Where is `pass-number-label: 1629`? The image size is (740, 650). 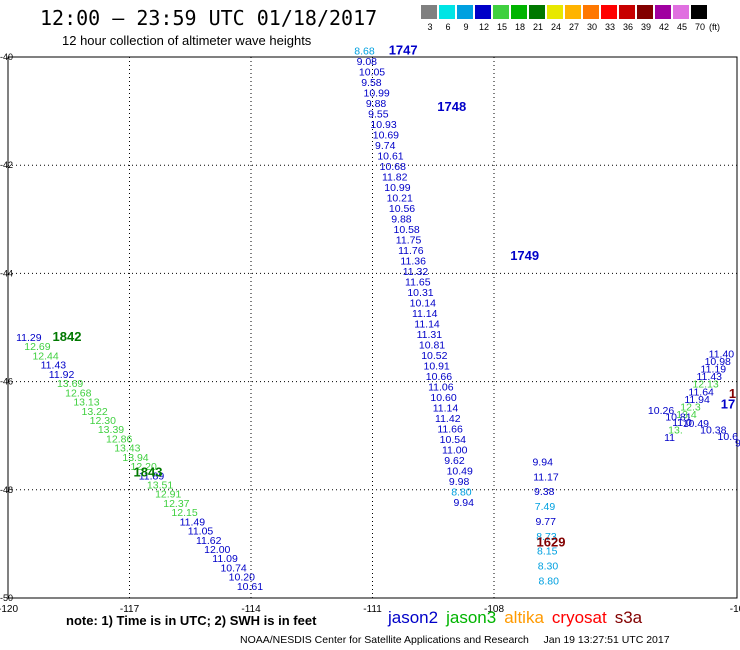 pass-number-label: 1629 is located at coordinates (551, 542).